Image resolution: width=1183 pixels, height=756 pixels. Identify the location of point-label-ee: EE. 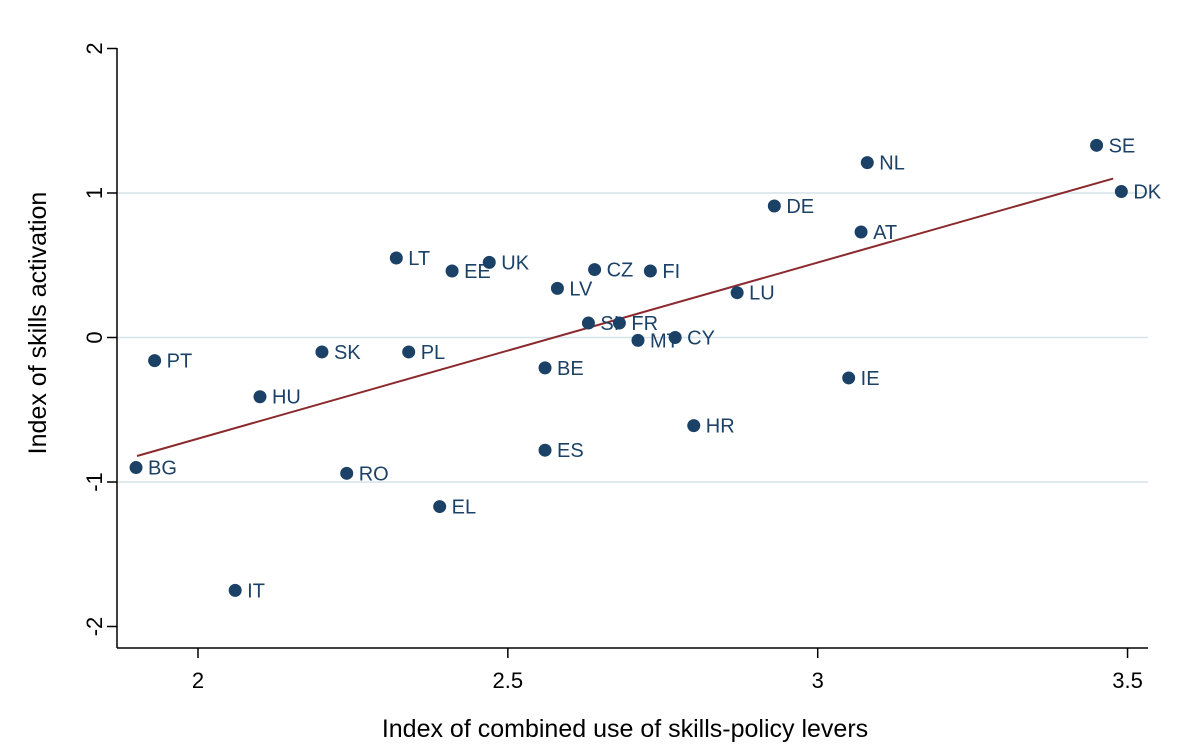
(477, 272).